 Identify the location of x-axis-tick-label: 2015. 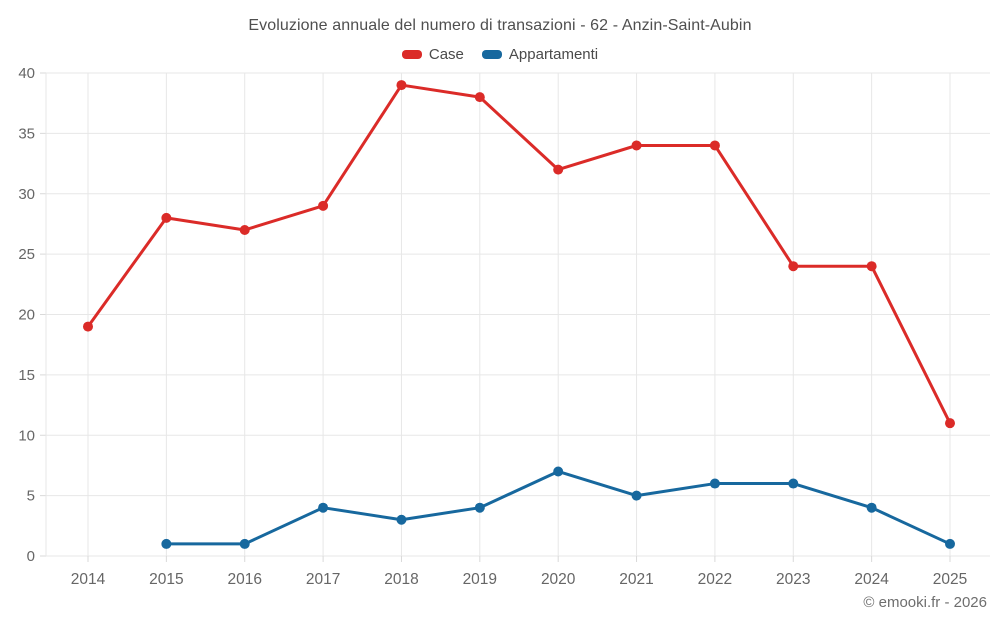
(166, 579).